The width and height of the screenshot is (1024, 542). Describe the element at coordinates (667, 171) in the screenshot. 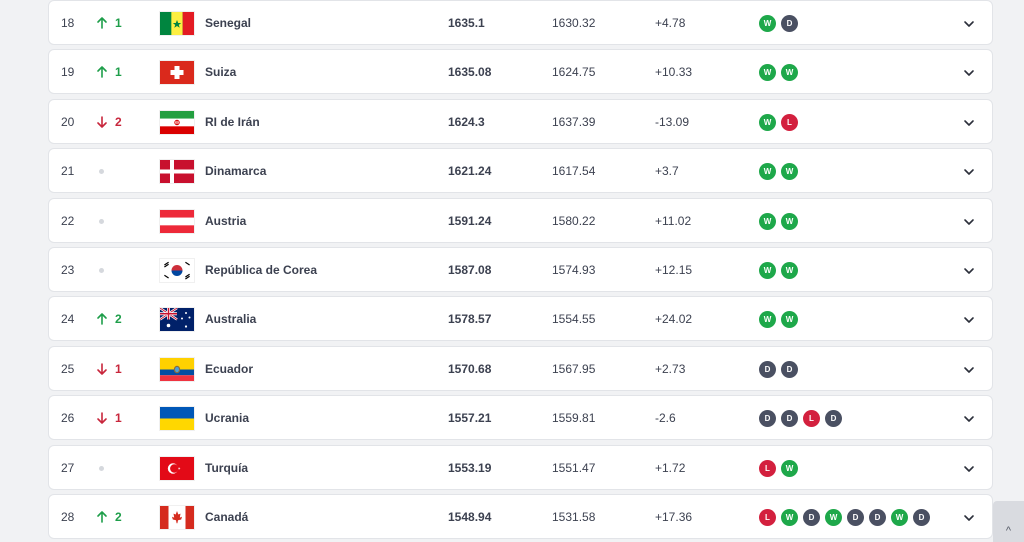

I see `points-difference: +3.7` at that location.